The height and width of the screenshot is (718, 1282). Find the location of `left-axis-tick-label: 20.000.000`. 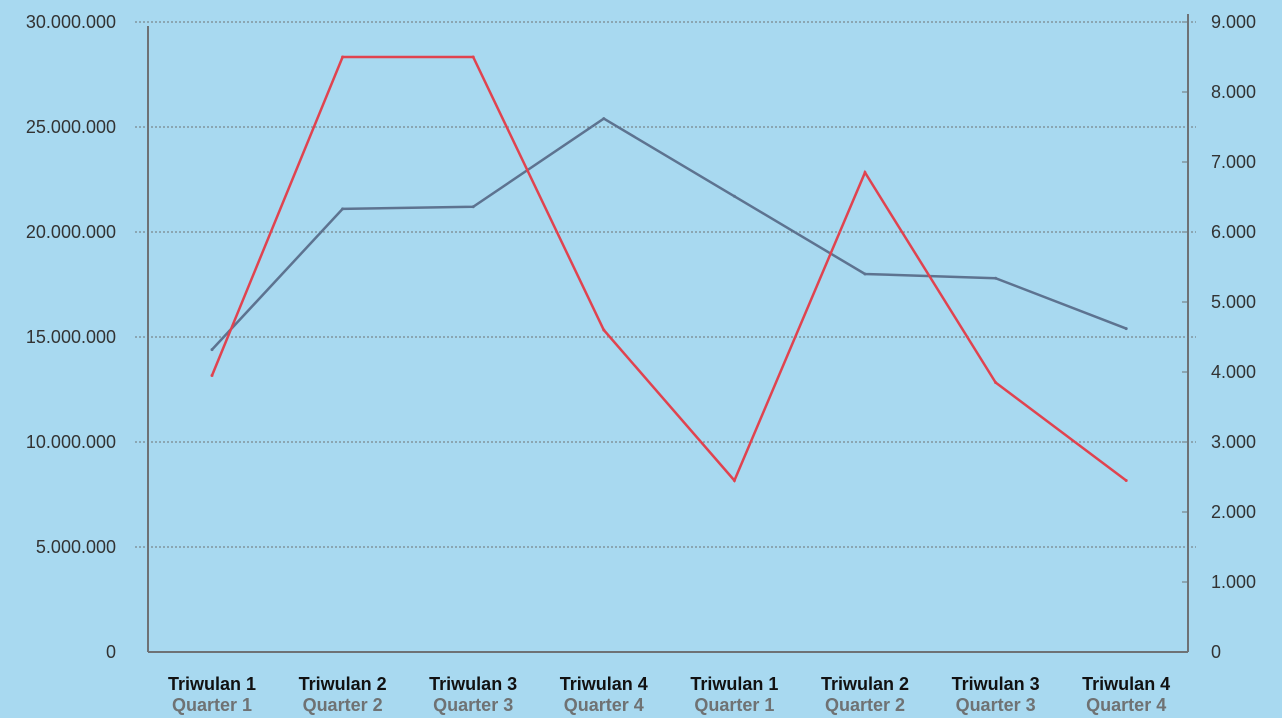

left-axis-tick-label: 20.000.000 is located at coordinates (71, 232).